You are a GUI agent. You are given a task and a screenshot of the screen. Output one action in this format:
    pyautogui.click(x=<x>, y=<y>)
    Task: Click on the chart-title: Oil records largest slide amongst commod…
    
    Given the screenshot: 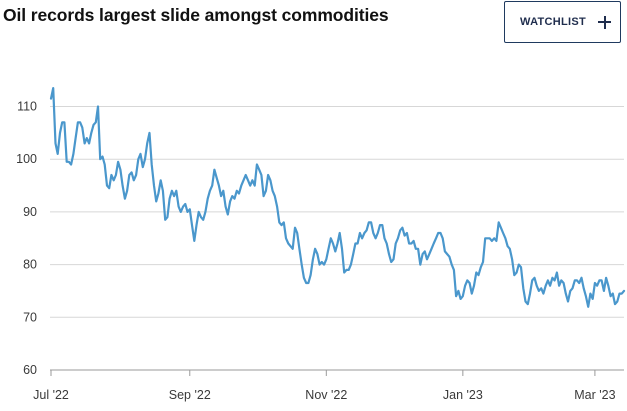 What is the action you would take?
    pyautogui.click(x=196, y=15)
    